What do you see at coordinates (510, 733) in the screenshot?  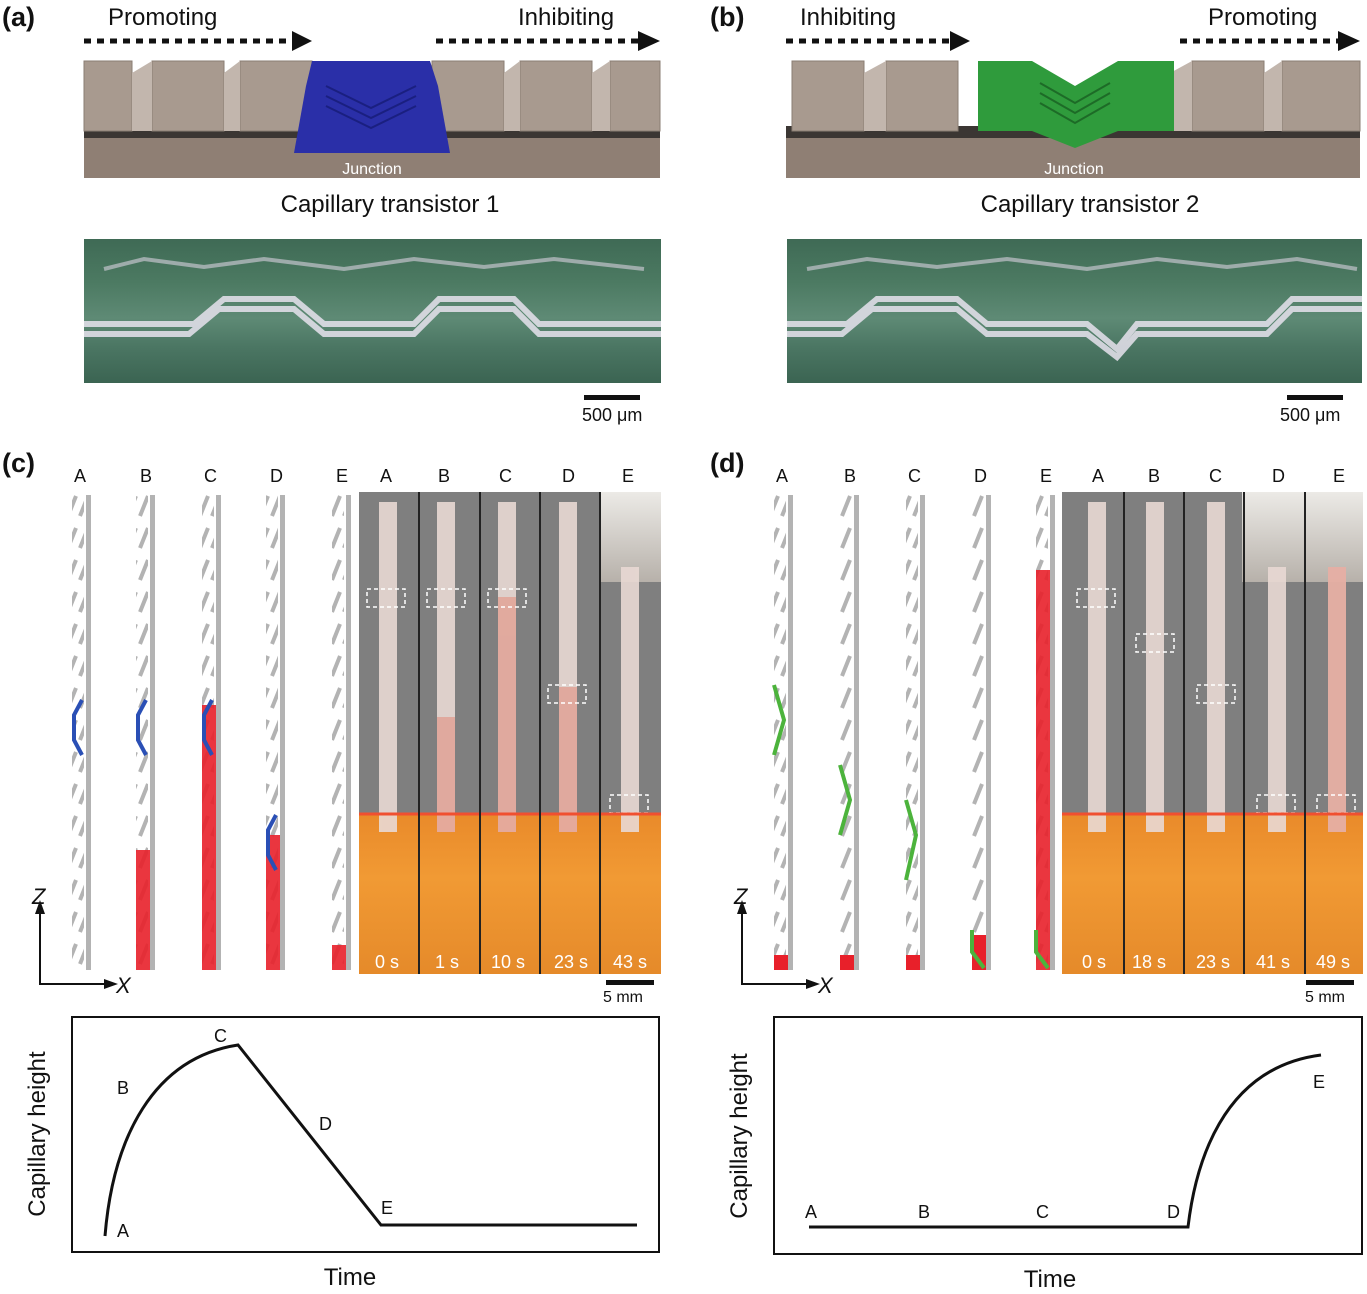 I see `timelapse-photos-c: 0 s 1 s 10 s 23 s 43 s` at bounding box center [510, 733].